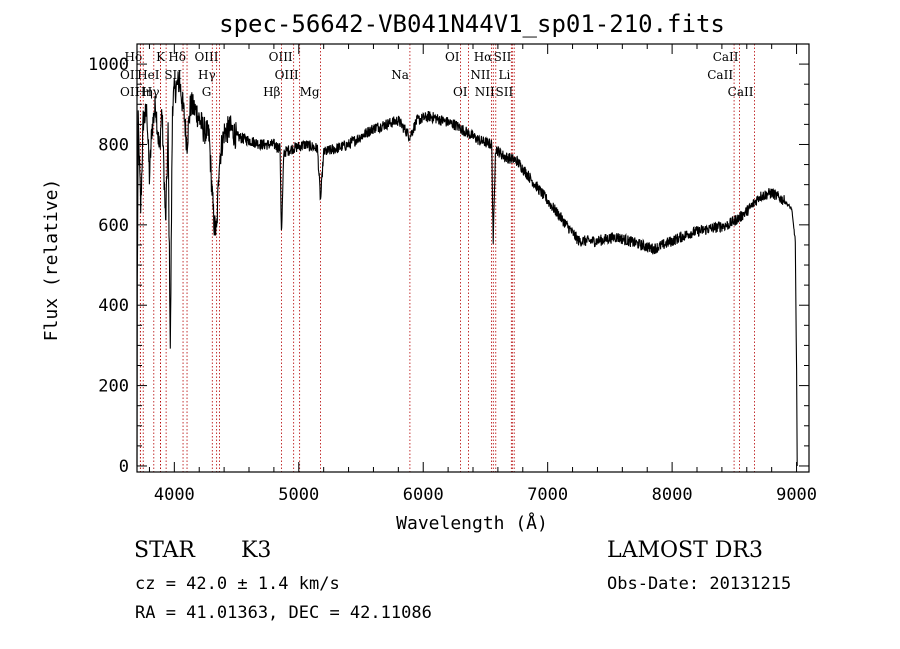 The width and height of the screenshot is (900, 649). I want to click on x-tick-label-8000: 8000, so click(672, 495).